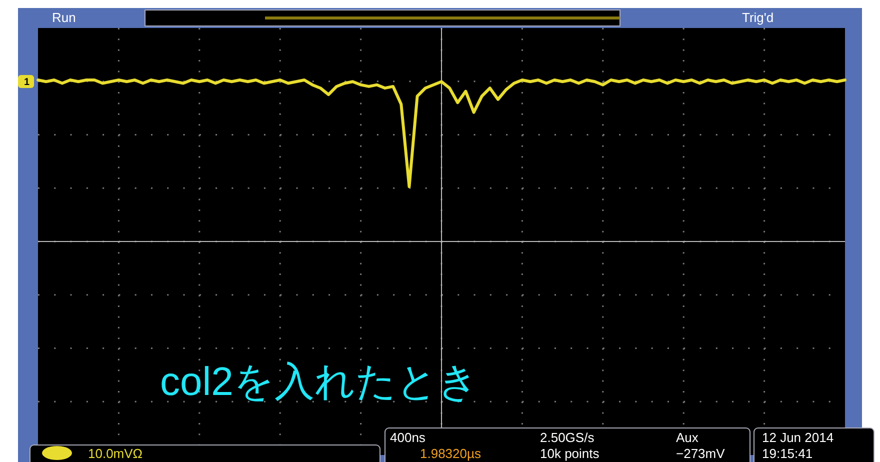  What do you see at coordinates (798, 437) in the screenshot?
I see `text: 12 Jun 2014` at bounding box center [798, 437].